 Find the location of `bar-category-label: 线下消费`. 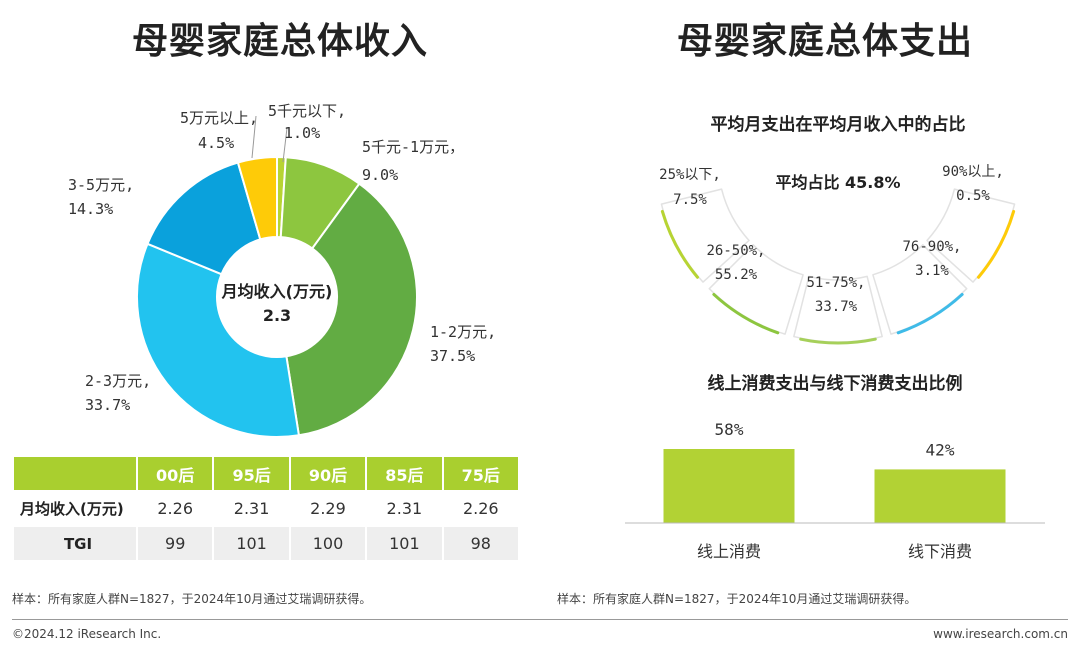

bar-category-label: 线下消费 is located at coordinates (940, 551).